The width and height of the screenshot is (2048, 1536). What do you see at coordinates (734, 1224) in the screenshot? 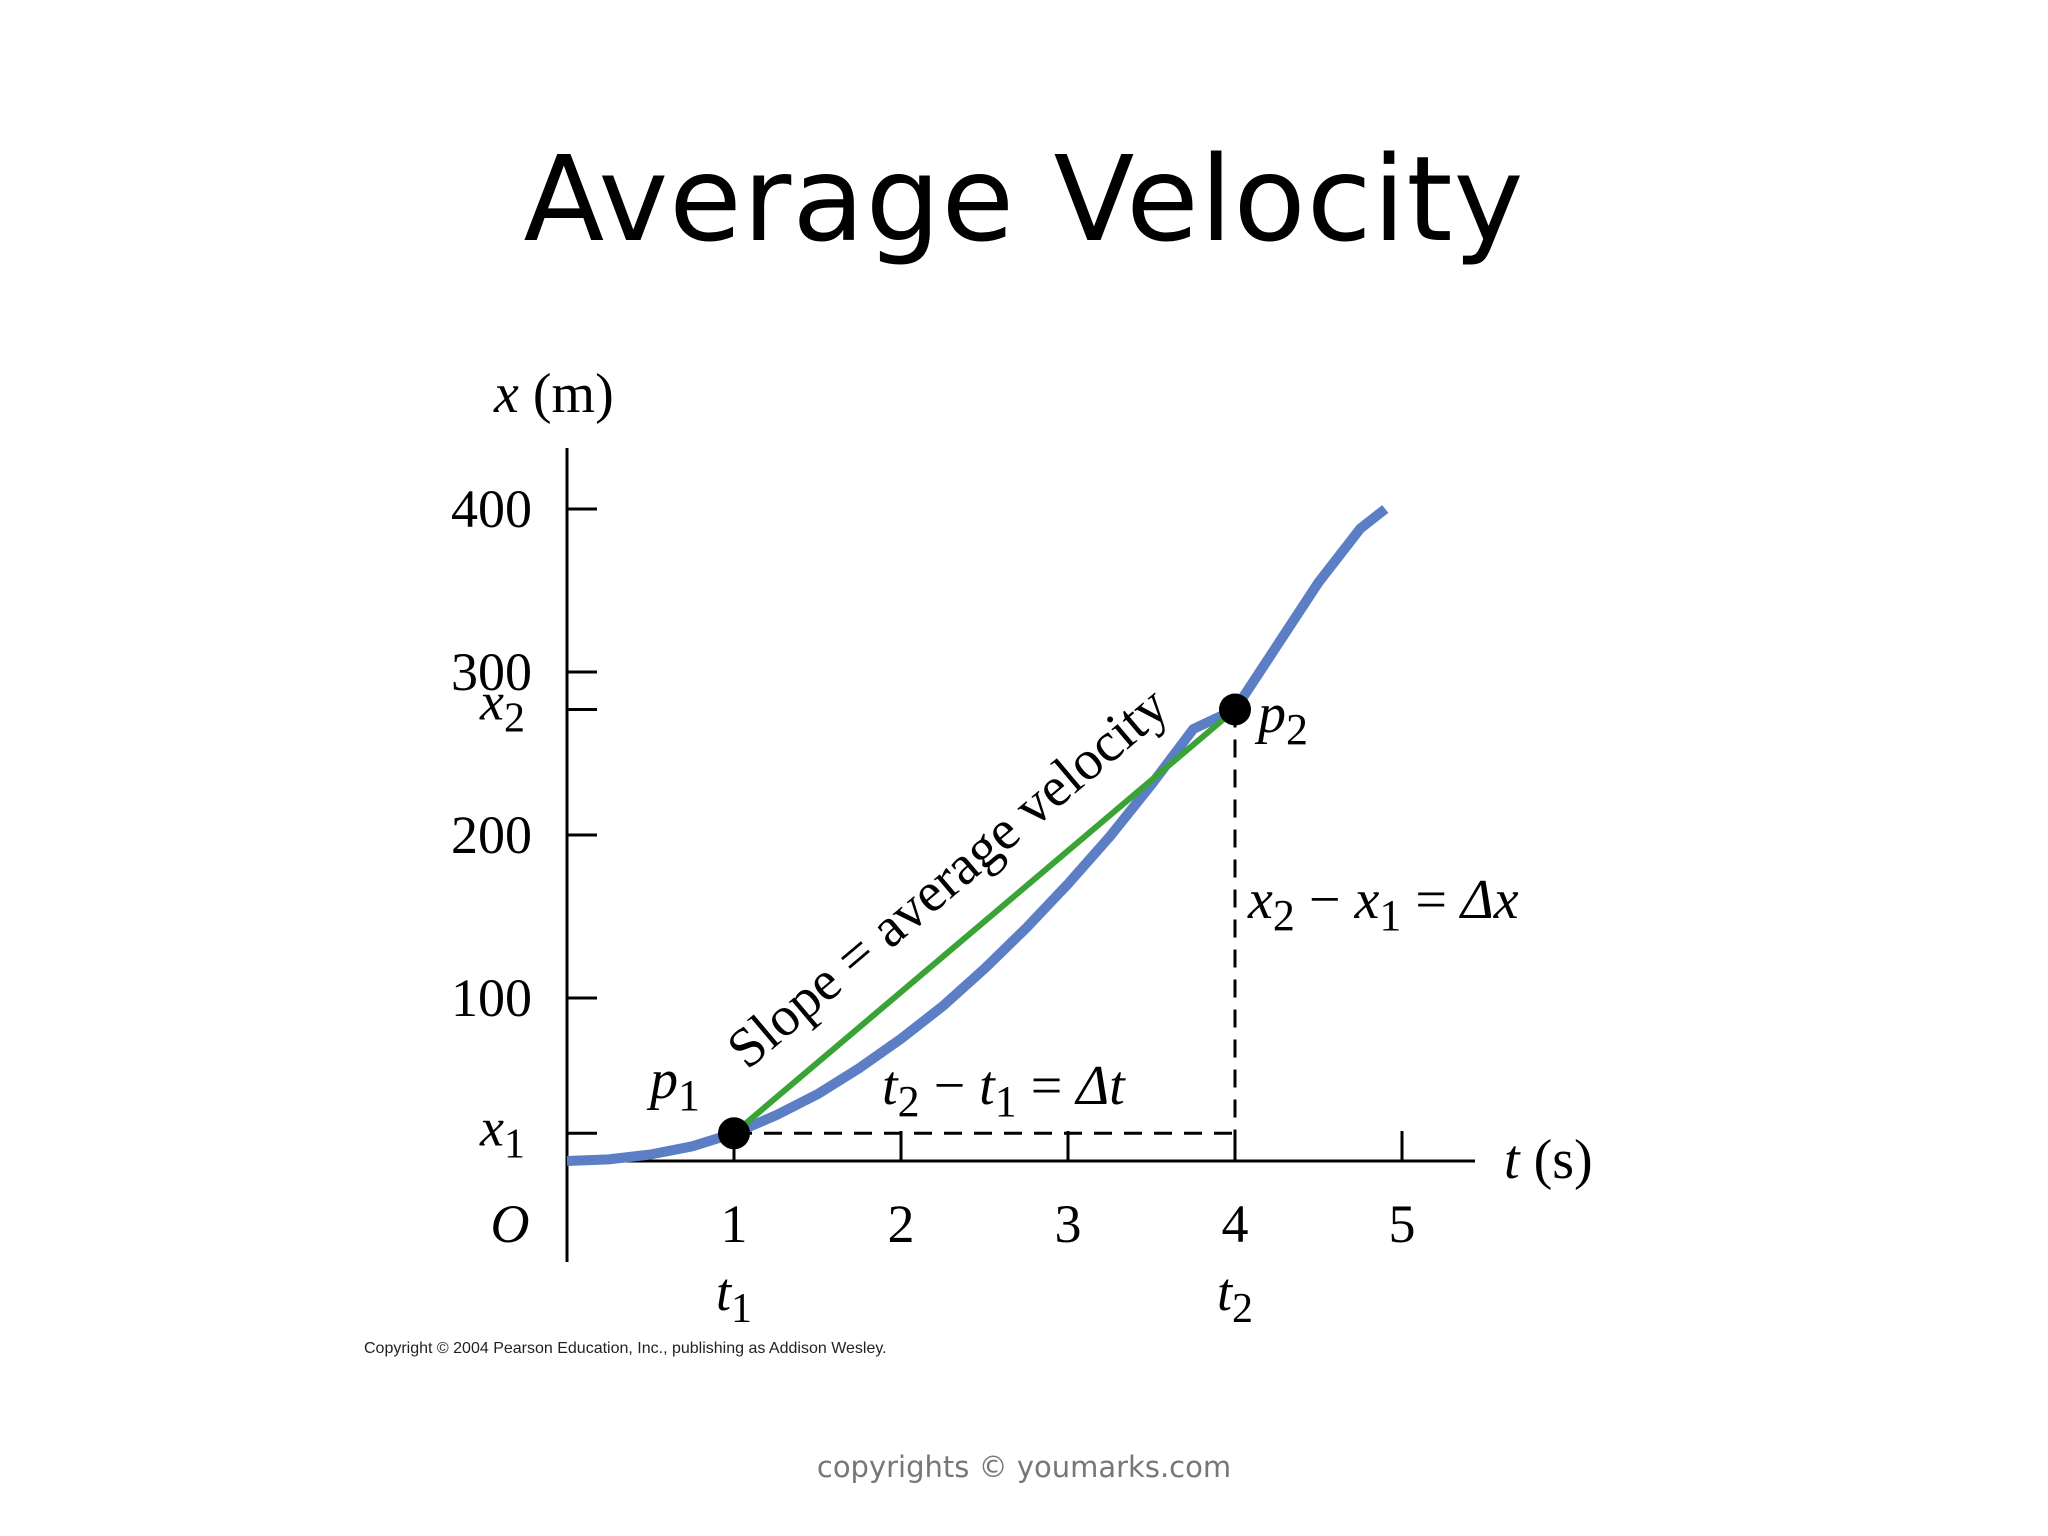
I see `x-tick-label-1: 1` at bounding box center [734, 1224].